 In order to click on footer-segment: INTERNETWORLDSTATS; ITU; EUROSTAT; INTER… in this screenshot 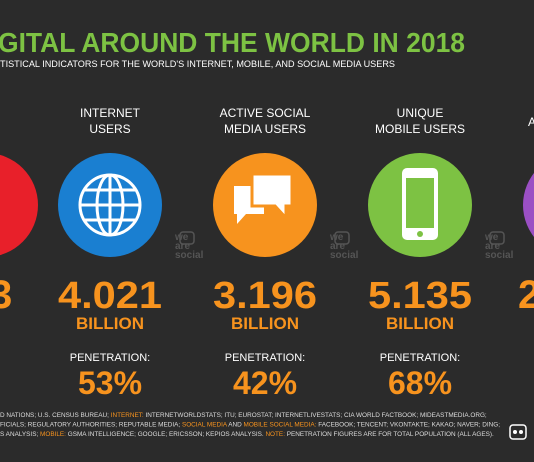, I will do `click(315, 415)`.